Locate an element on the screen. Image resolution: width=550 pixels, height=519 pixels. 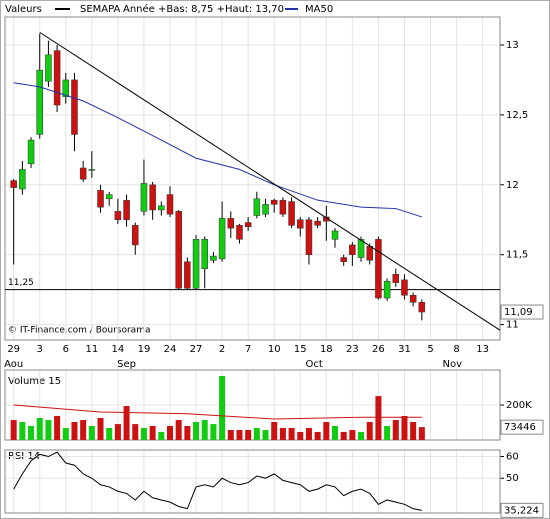
x-tick-label: 29 is located at coordinates (13, 349).